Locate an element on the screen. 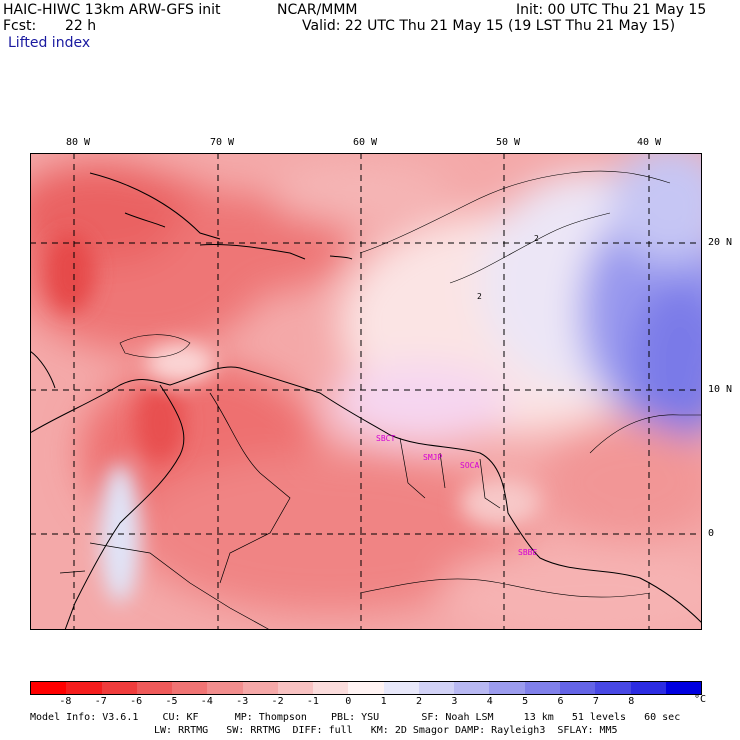  fcst-value: 22 h is located at coordinates (81, 26).